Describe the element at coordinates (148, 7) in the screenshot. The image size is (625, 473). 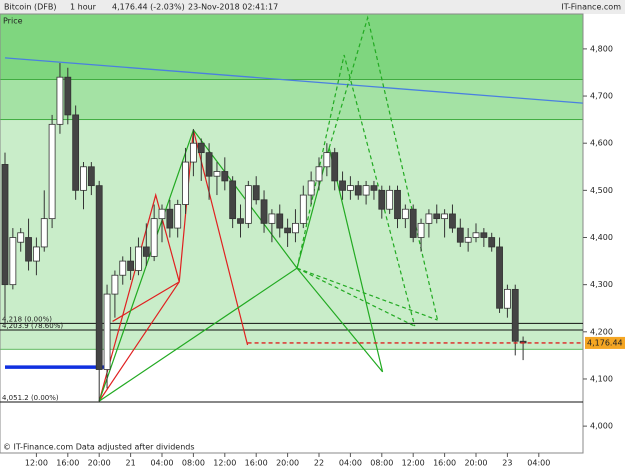
I see `quote: 4,176.44 (-2.03%)` at that location.